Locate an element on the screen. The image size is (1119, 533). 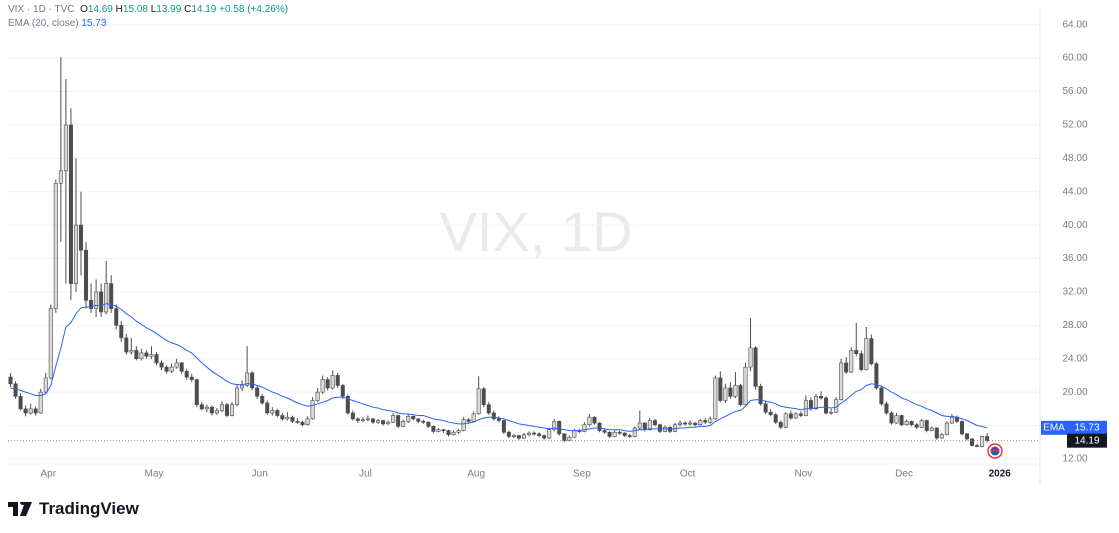
ohlc-value: 14.19 is located at coordinates (204, 9).